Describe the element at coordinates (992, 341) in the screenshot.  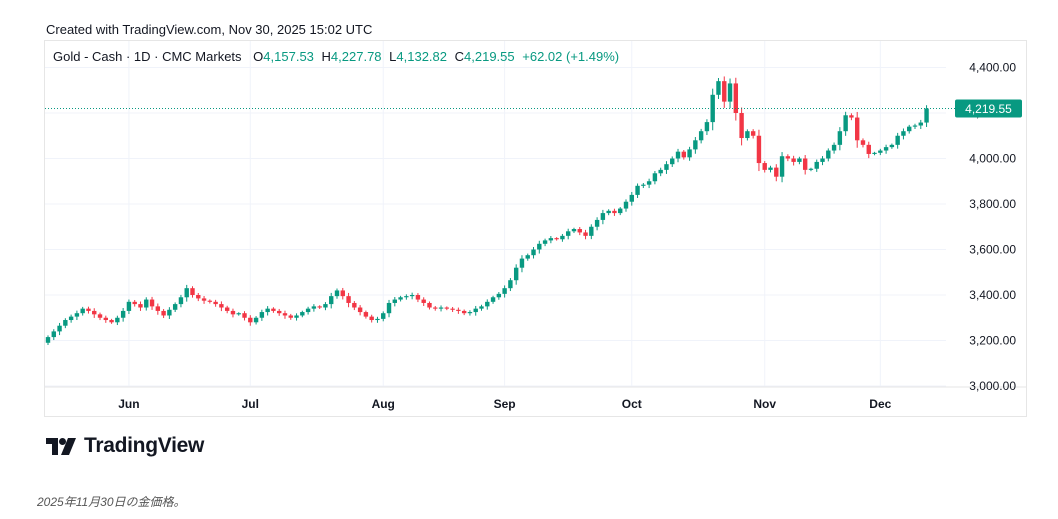
I see `y-tick-label: 3,200.00` at that location.